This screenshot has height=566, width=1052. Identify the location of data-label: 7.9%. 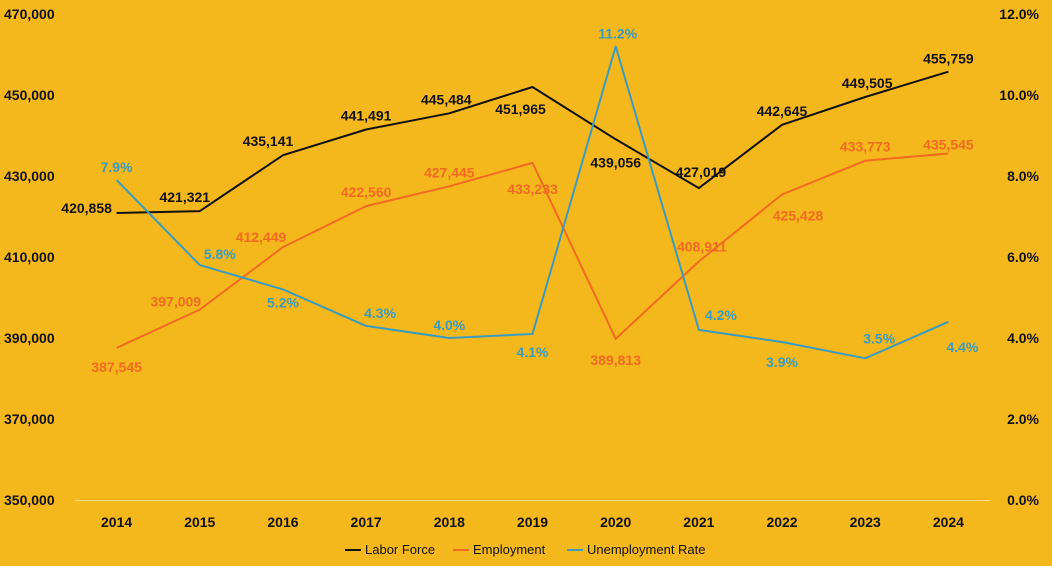
(117, 167).